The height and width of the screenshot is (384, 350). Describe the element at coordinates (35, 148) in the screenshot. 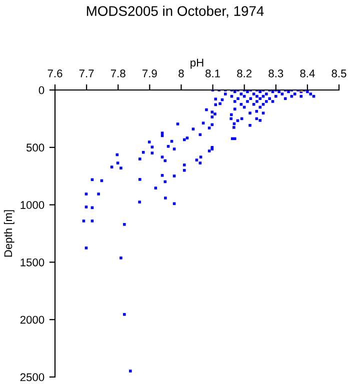

I see `y-tick-label: 500` at that location.